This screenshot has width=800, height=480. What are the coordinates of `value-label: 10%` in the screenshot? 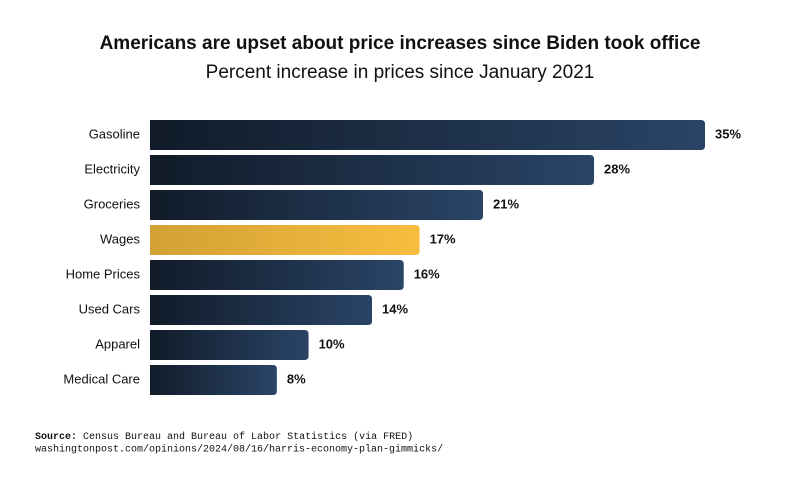 It's located at (332, 343).